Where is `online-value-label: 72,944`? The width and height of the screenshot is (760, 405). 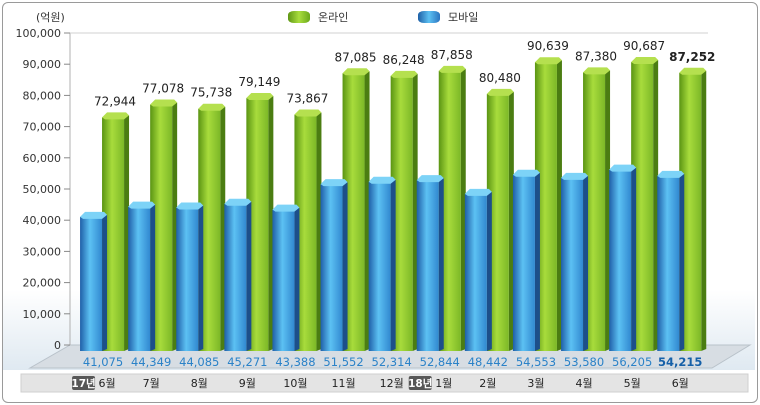
online-value-label: 72,944 is located at coordinates (115, 101).